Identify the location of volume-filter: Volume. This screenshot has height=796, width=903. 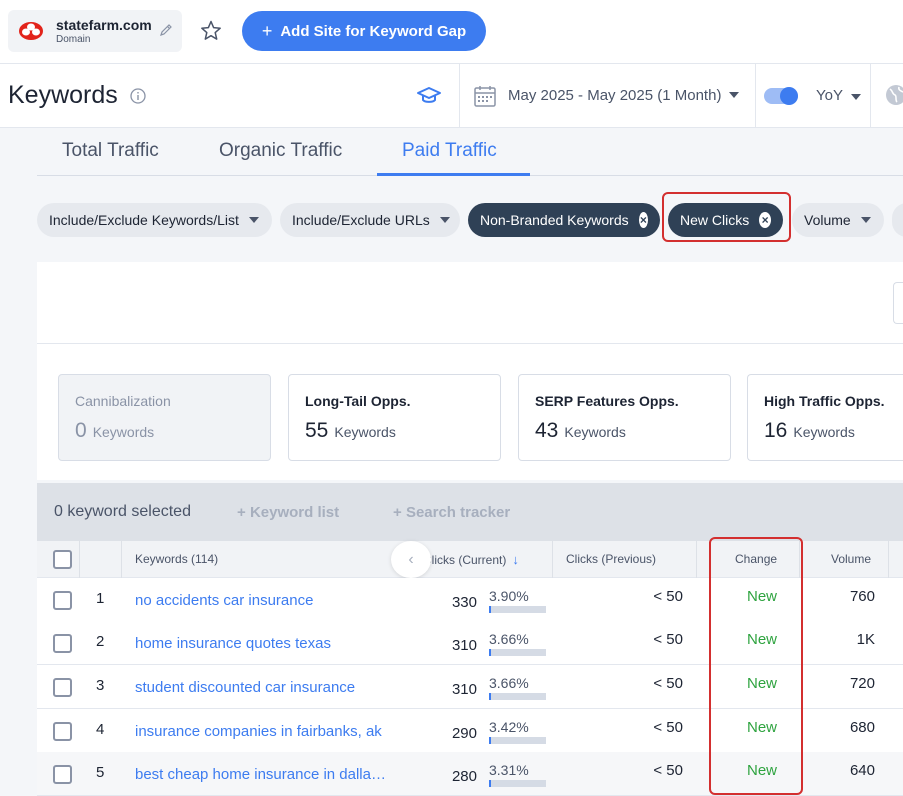
(838, 220).